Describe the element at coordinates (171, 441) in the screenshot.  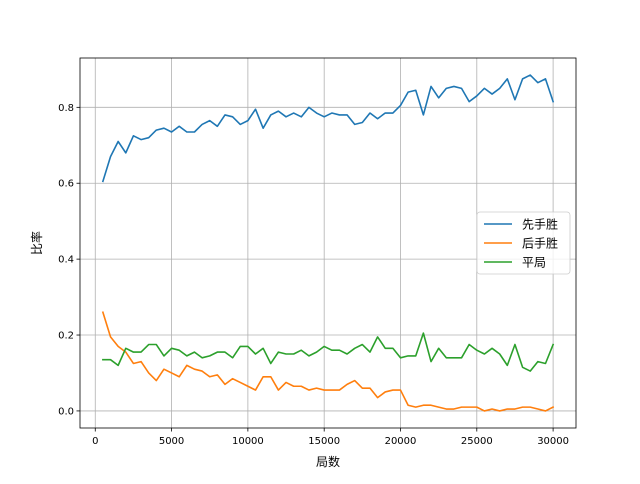
I see `x-tick-label: 5000` at that location.